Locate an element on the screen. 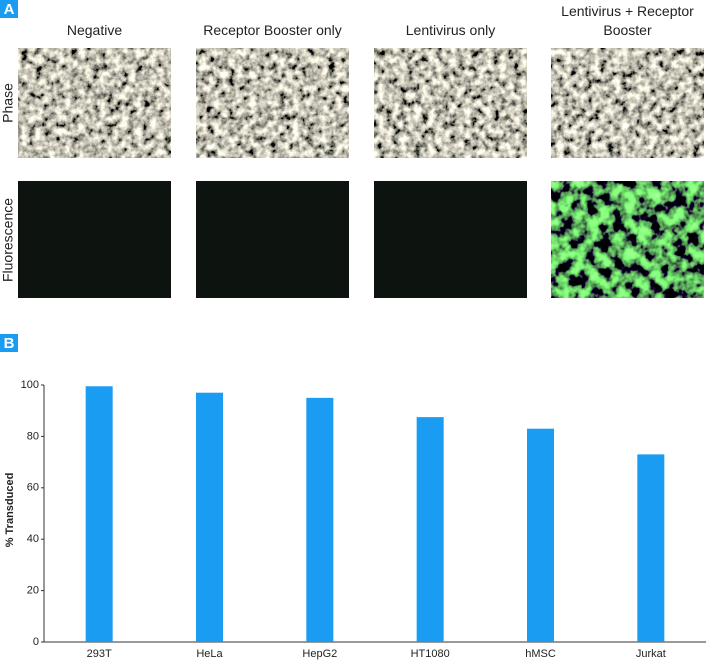  row-label: Fluorescence is located at coordinates (8, 240).